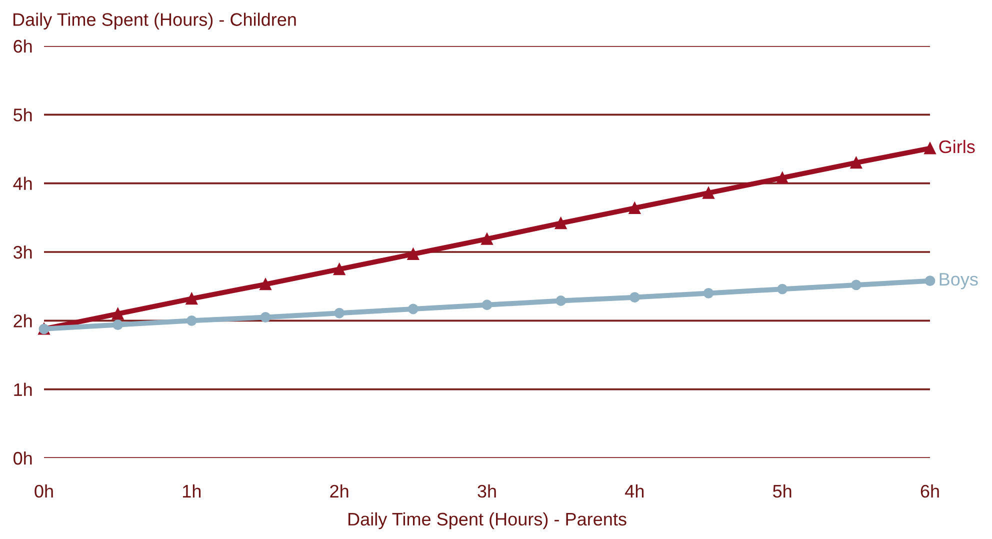  What do you see at coordinates (957, 147) in the screenshot?
I see `series-label: Girls` at bounding box center [957, 147].